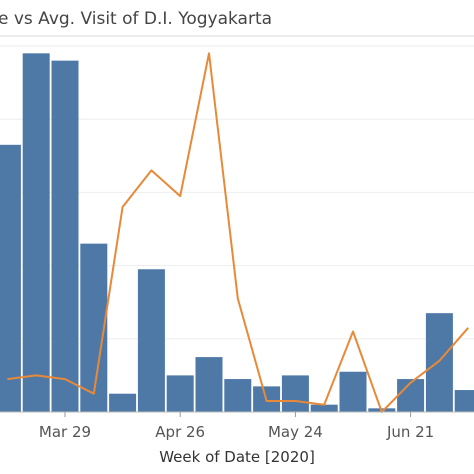 This screenshot has width=474, height=474. Describe the element at coordinates (180, 432) in the screenshot. I see `x-tick-label: Apr 26` at that location.